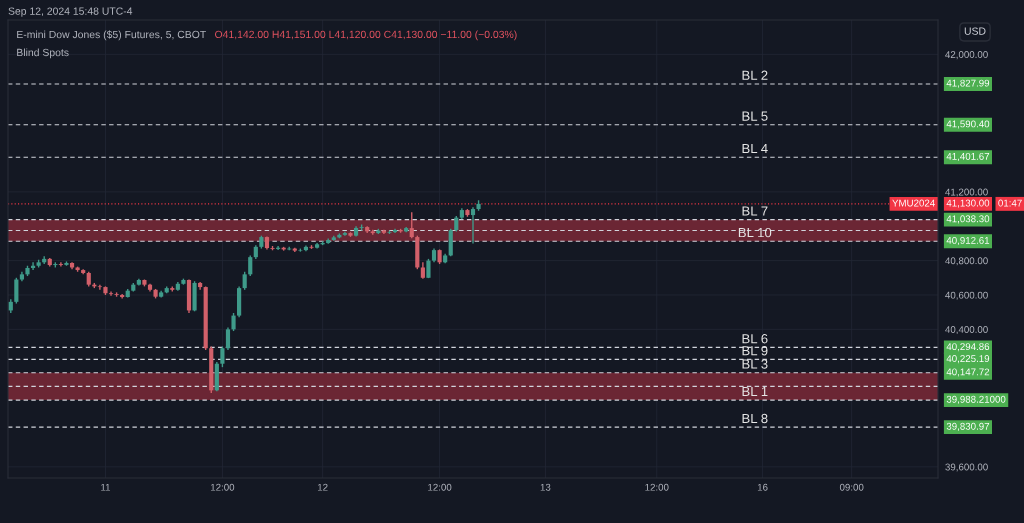  I want to click on text: 41,590.40, so click(968, 124).